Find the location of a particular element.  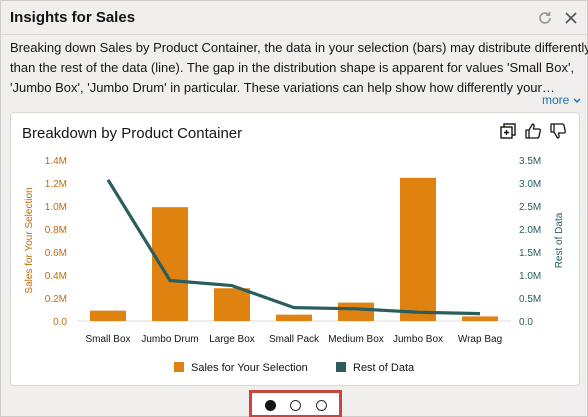

legend-swatch-selection is located at coordinates (179, 367).